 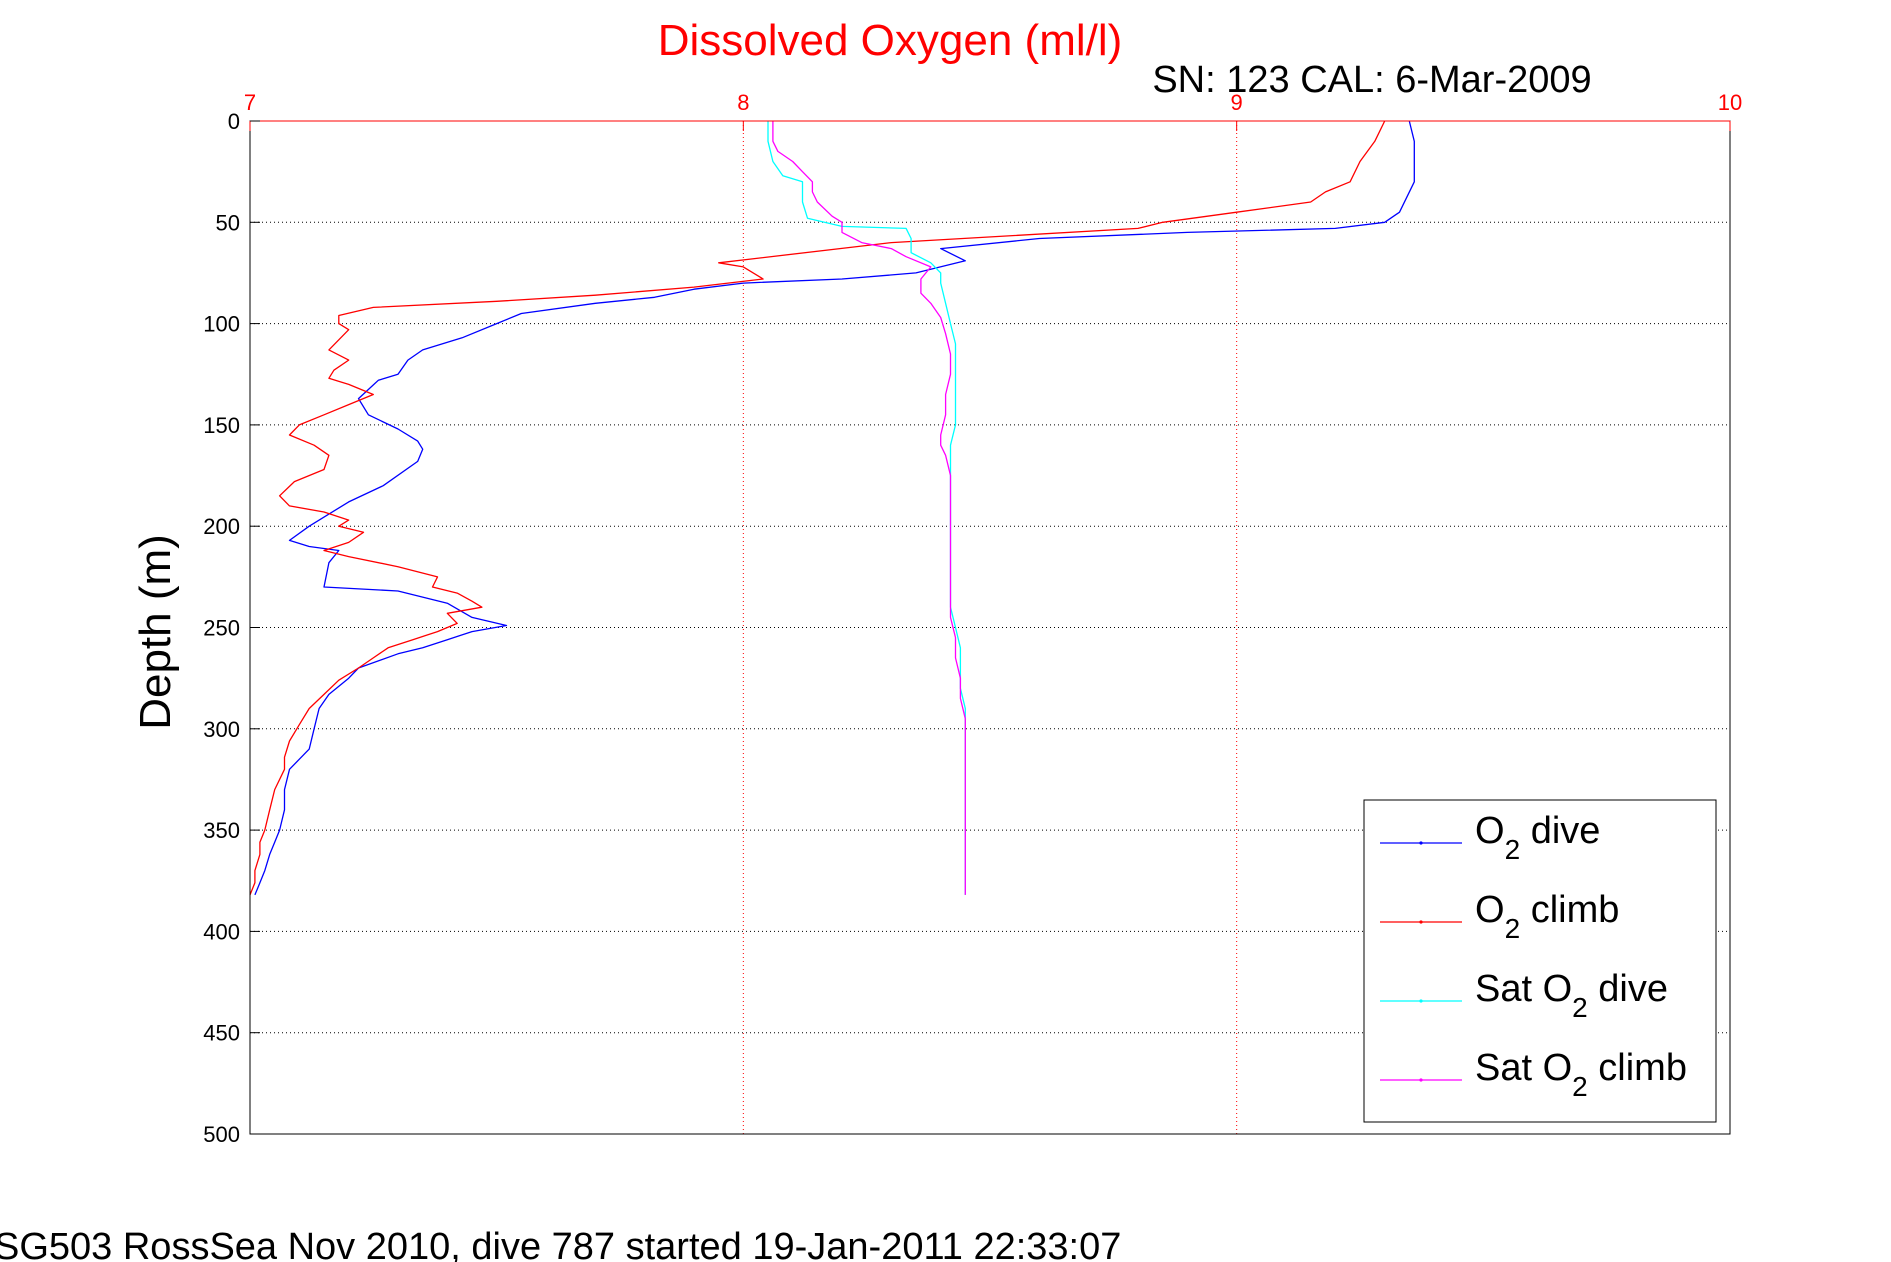 I want to click on y-tick-label: 500, so click(x=221, y=1134).